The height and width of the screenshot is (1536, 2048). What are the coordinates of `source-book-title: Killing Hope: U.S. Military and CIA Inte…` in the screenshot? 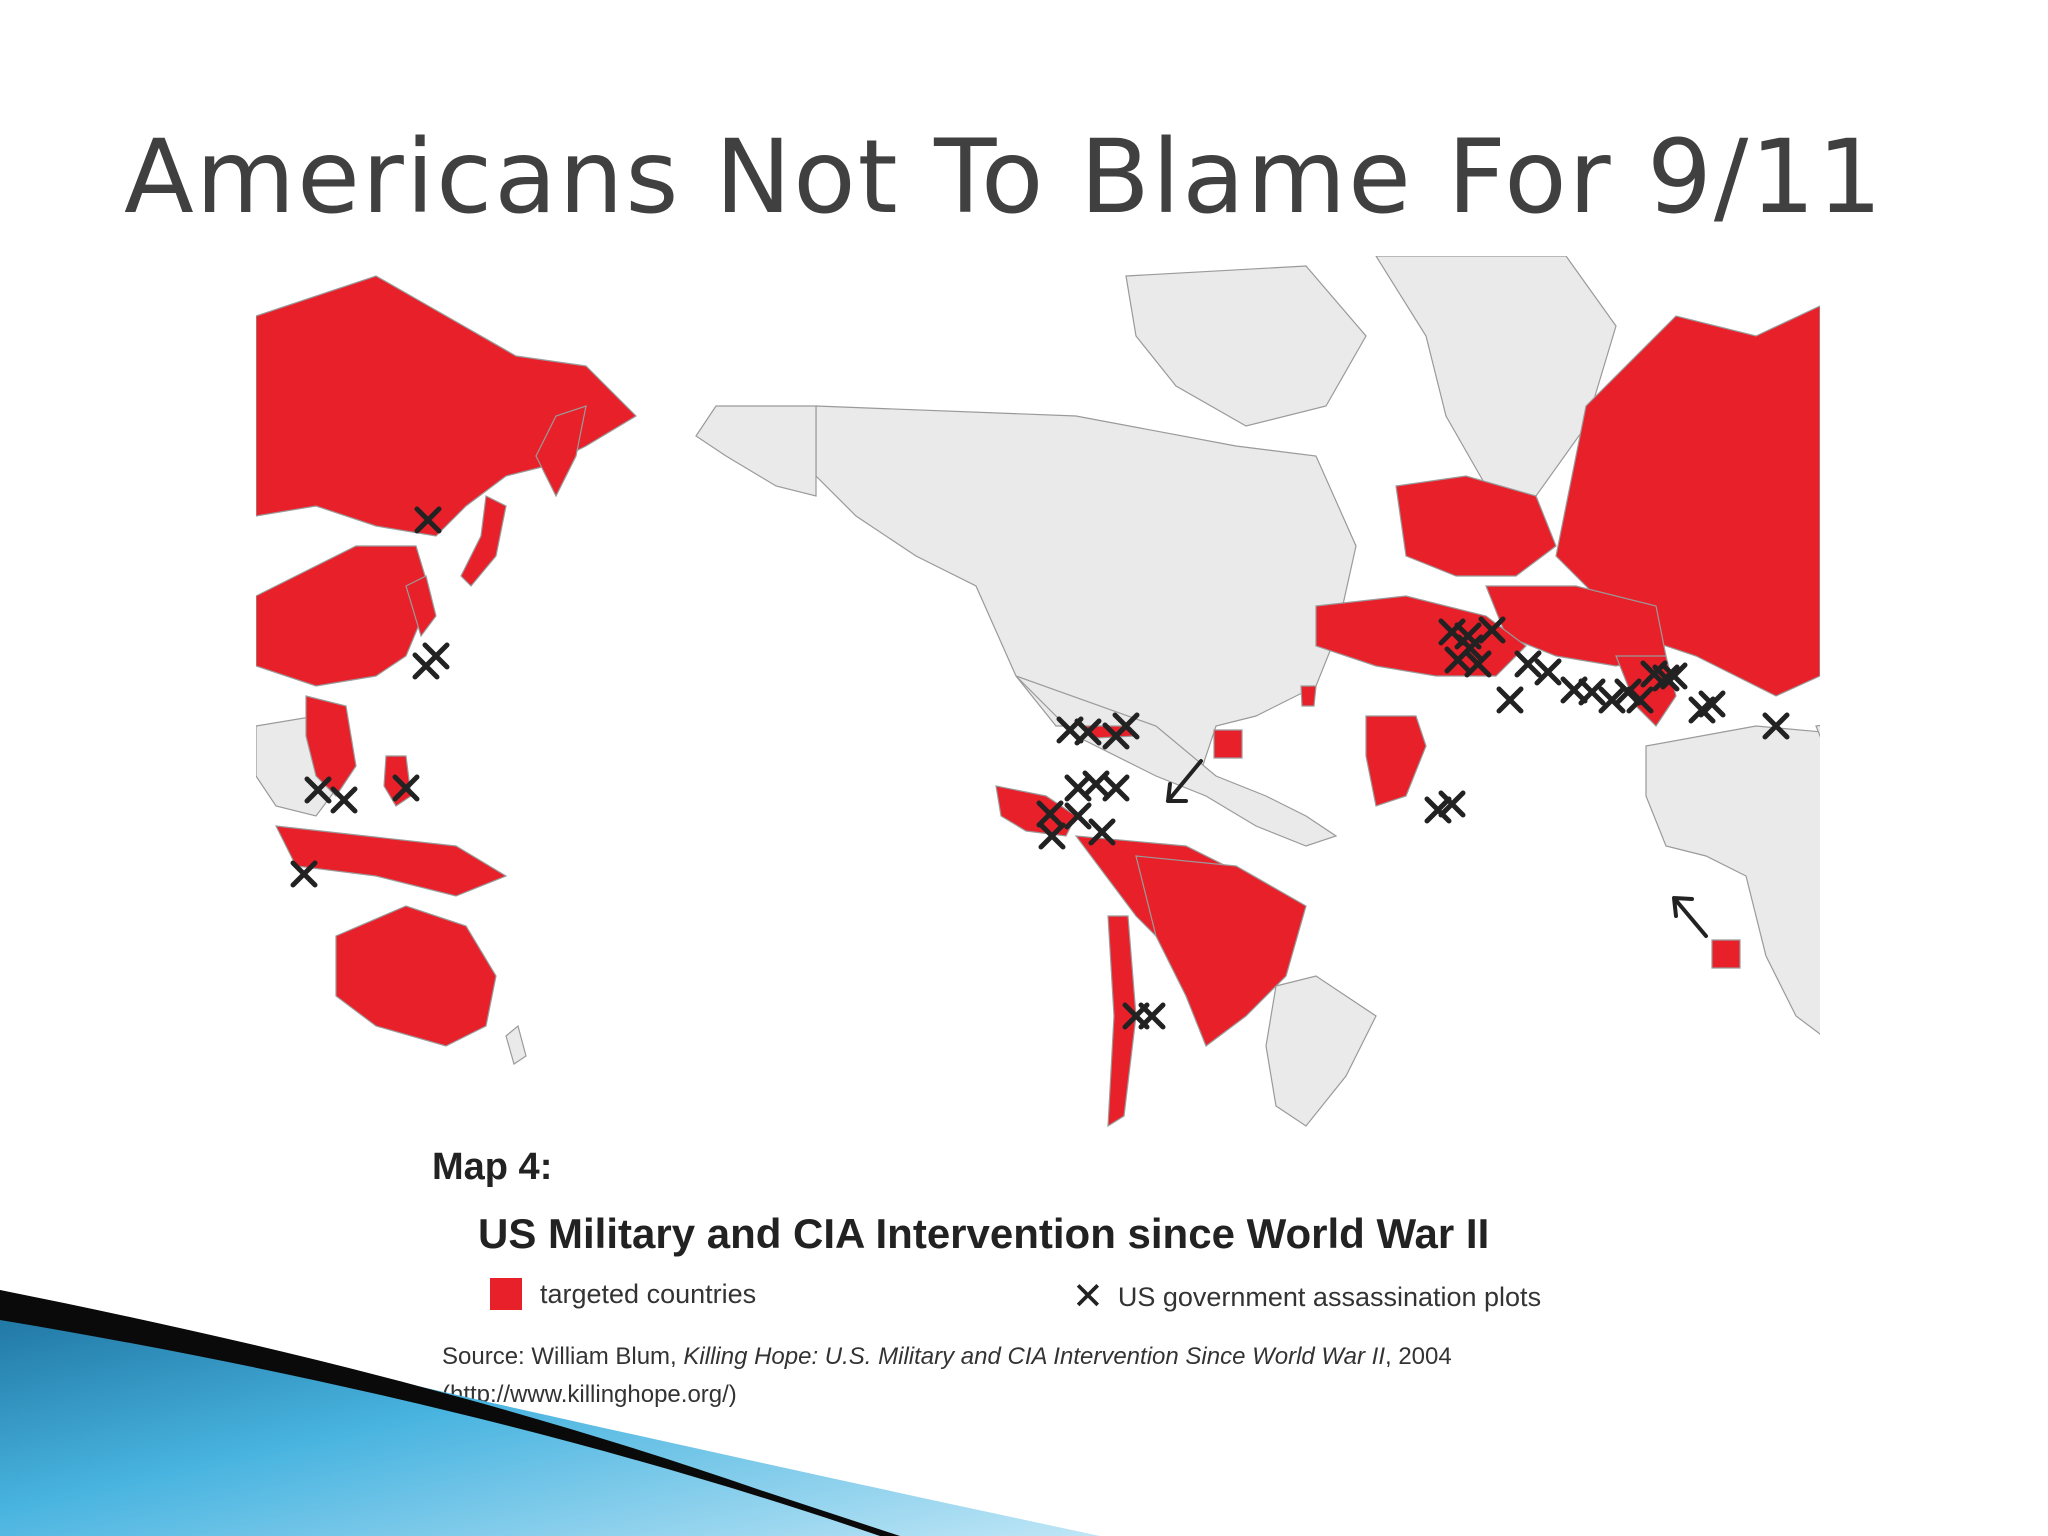 It's located at (1034, 1356).